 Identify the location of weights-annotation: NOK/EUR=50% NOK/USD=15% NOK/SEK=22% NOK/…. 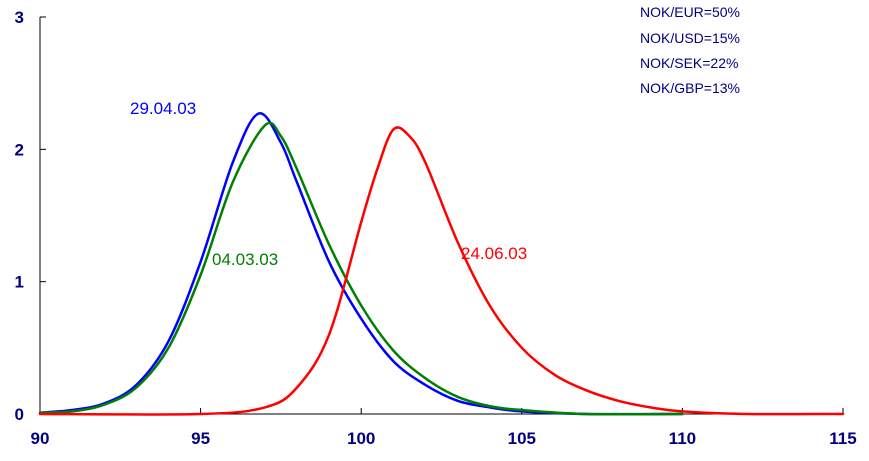
(690, 50).